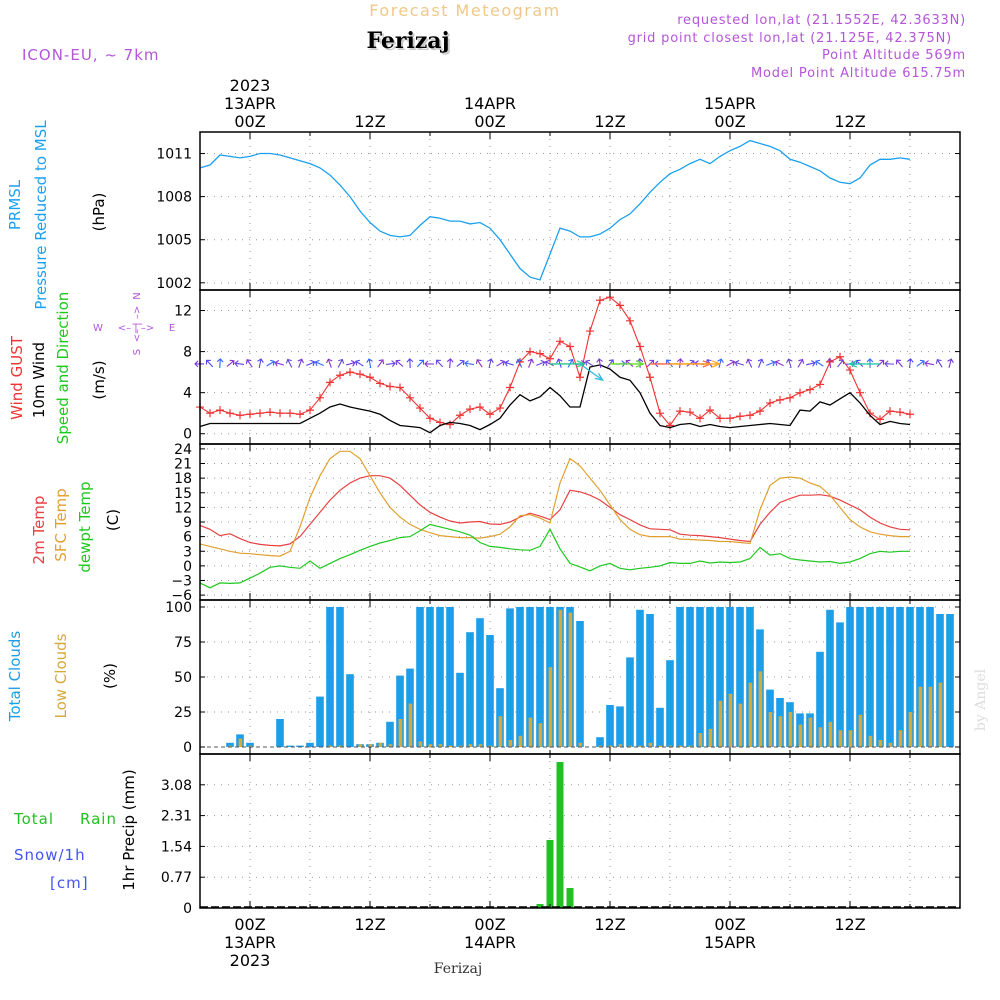  What do you see at coordinates (183, 713) in the screenshot?
I see `y-tick-label: 25` at bounding box center [183, 713].